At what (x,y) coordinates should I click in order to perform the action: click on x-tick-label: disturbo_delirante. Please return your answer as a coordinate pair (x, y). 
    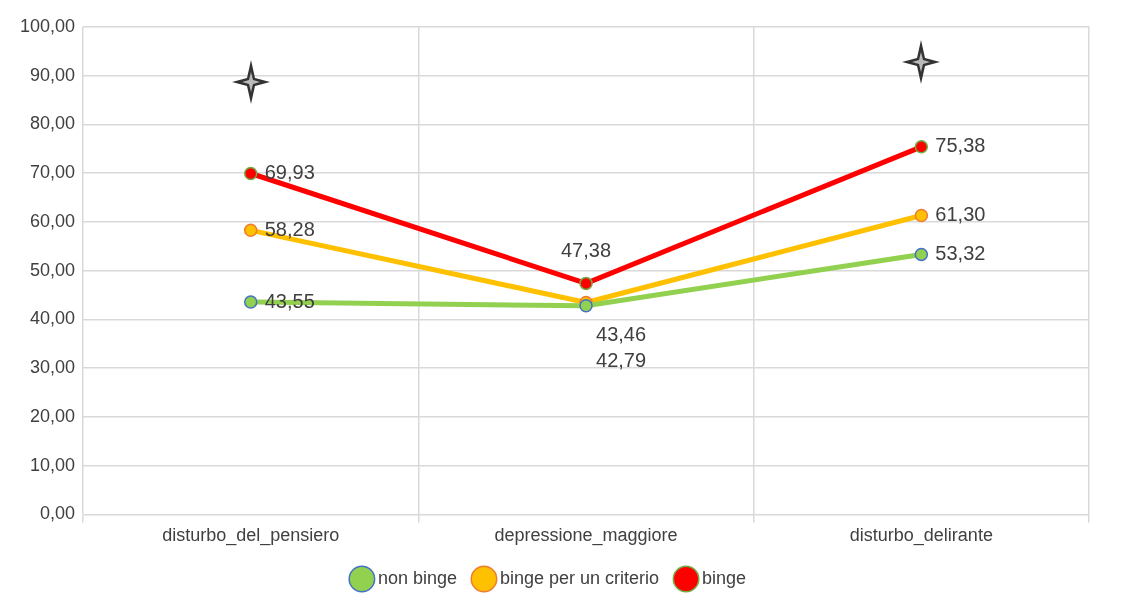
    Looking at the image, I should click on (921, 536).